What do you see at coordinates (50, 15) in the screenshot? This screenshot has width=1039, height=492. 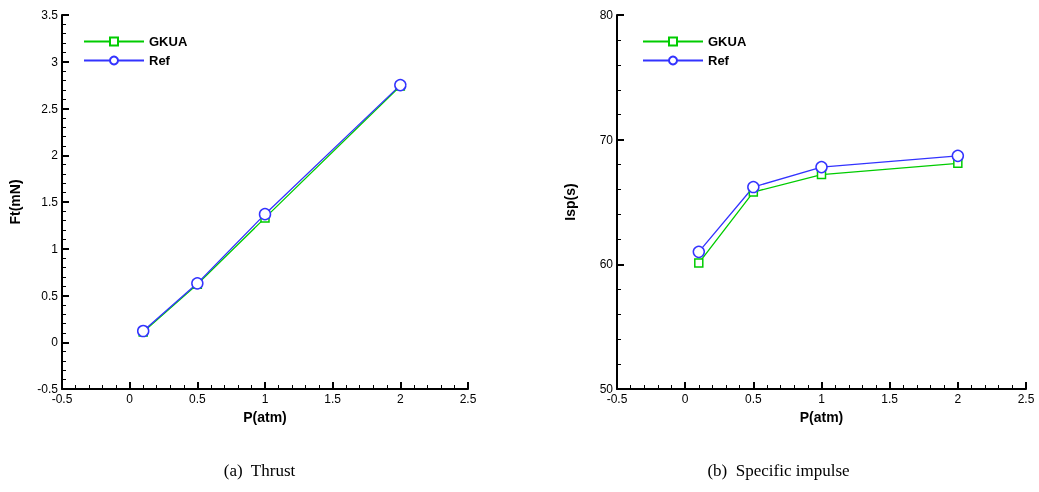 I see `y-tick-label: 3.5` at bounding box center [50, 15].